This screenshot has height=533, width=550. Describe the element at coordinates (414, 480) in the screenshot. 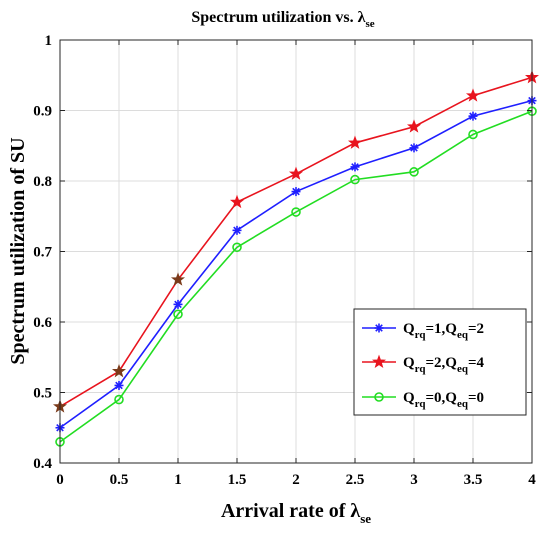

I see `x-tick-label: 3` at that location.